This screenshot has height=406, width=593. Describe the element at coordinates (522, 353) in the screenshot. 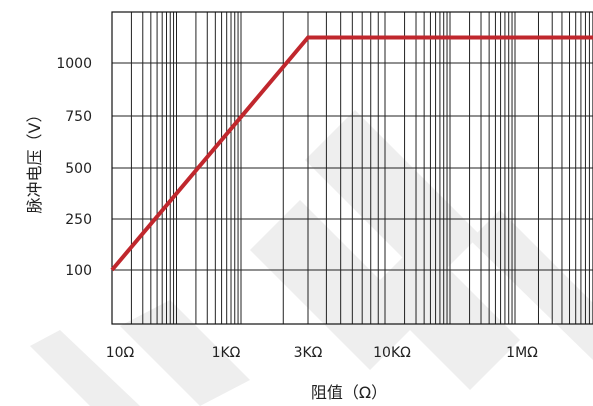

I see `x-tick-label: 1MΩ` at that location.